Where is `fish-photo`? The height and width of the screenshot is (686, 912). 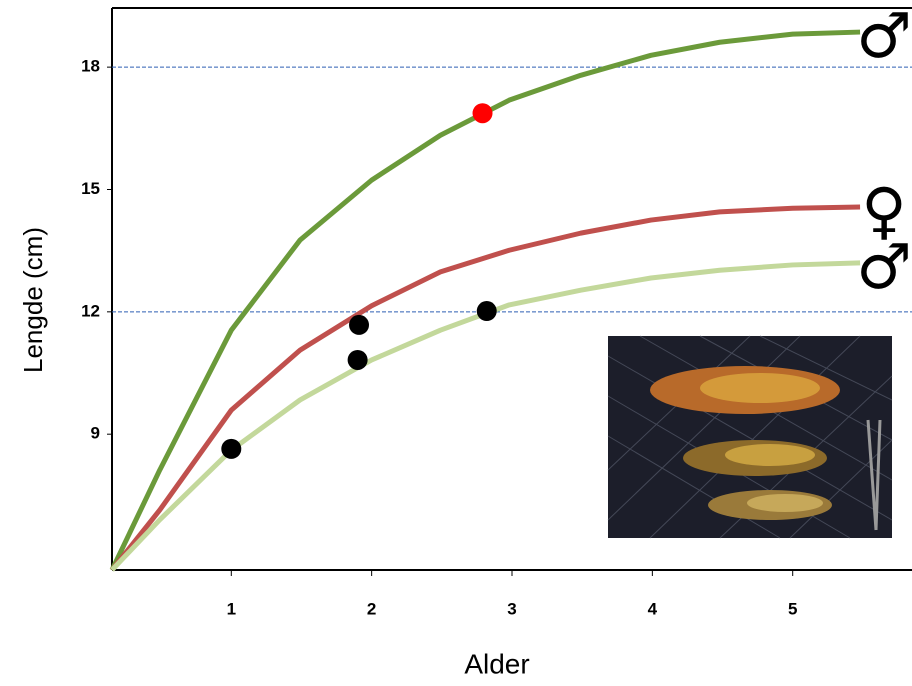
fish-photo is located at coordinates (750, 437).